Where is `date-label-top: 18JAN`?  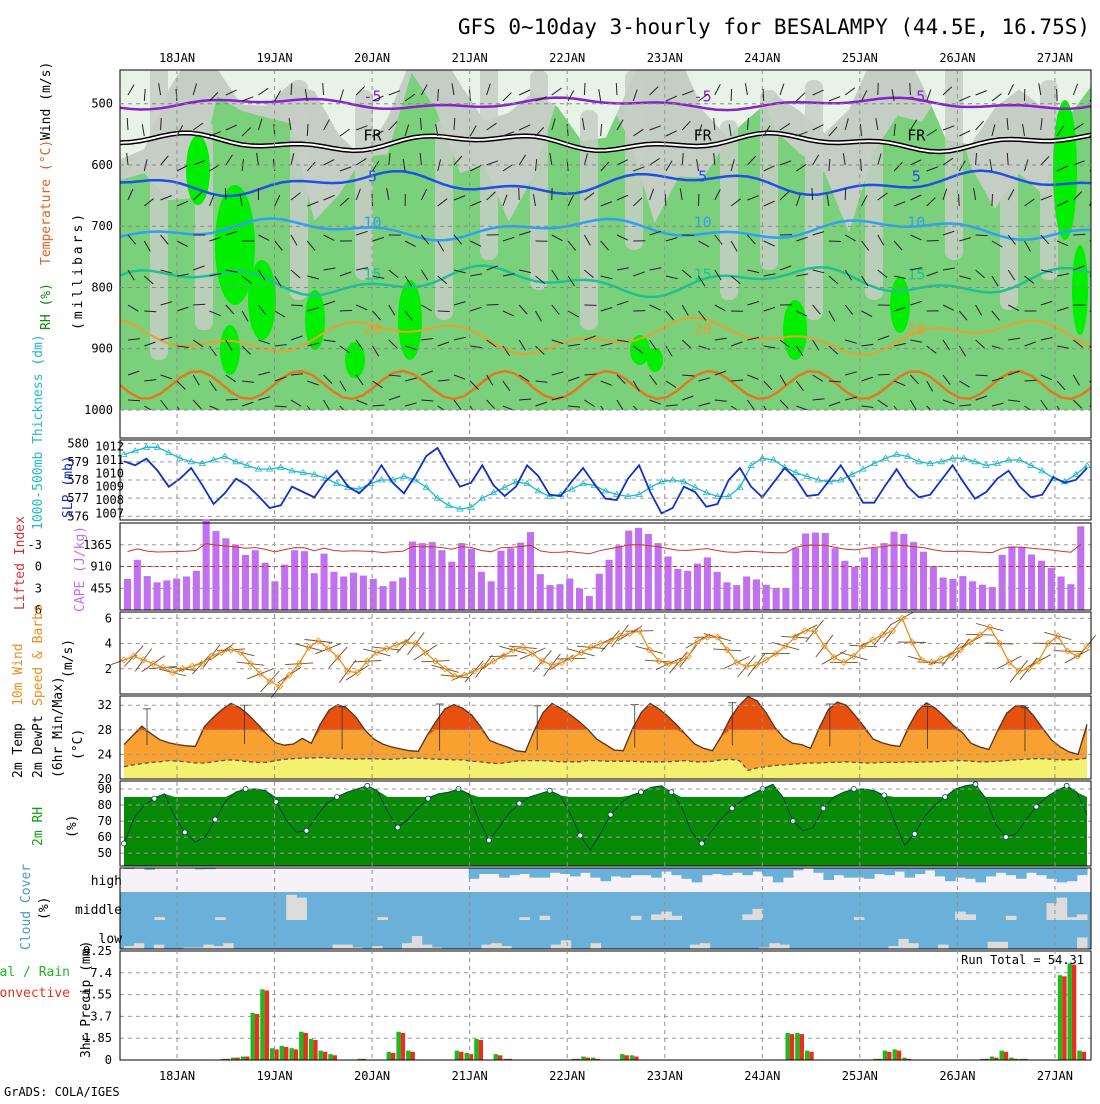
date-label-top: 18JAN is located at coordinates (177, 58).